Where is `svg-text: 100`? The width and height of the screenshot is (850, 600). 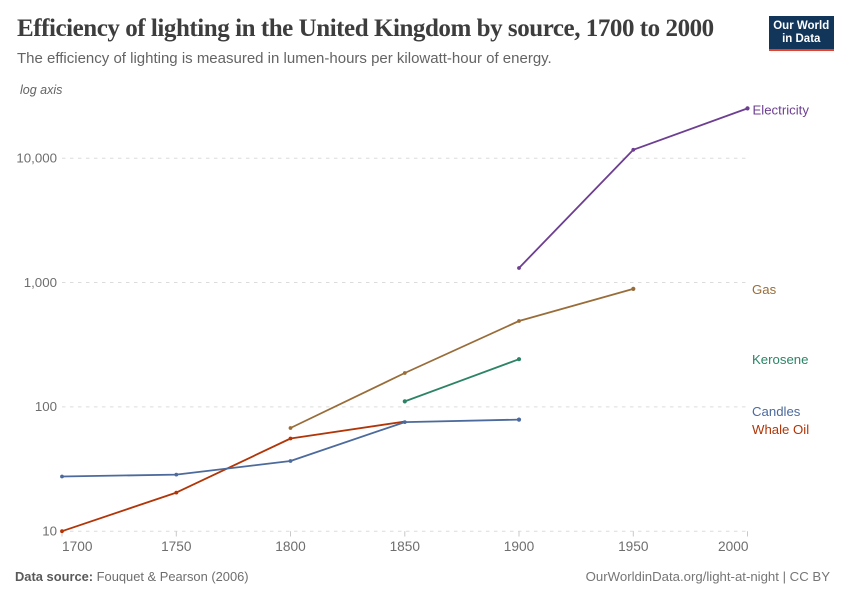
svg-text: 100 is located at coordinates (46, 406).